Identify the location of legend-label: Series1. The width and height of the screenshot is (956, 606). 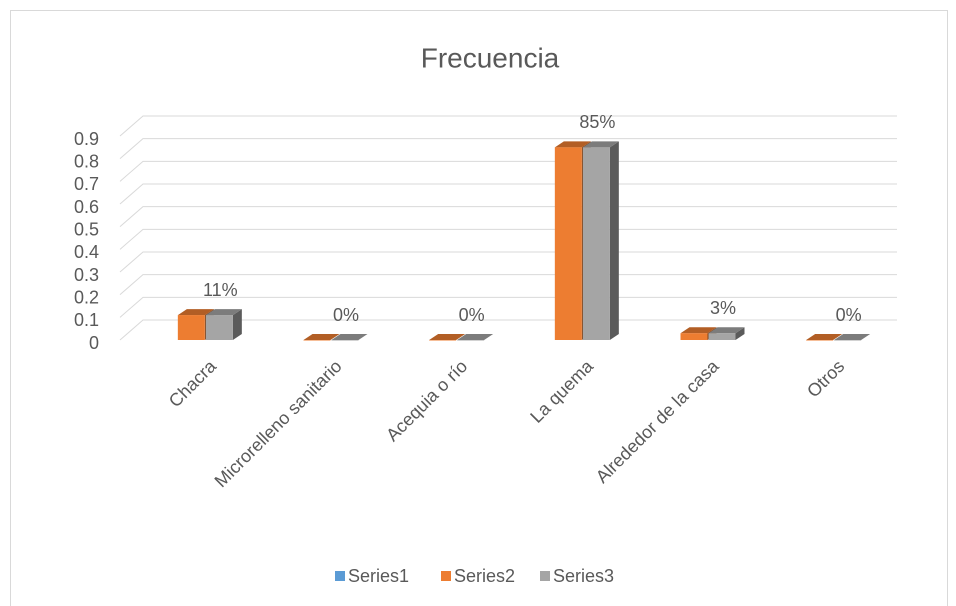
(378, 576).